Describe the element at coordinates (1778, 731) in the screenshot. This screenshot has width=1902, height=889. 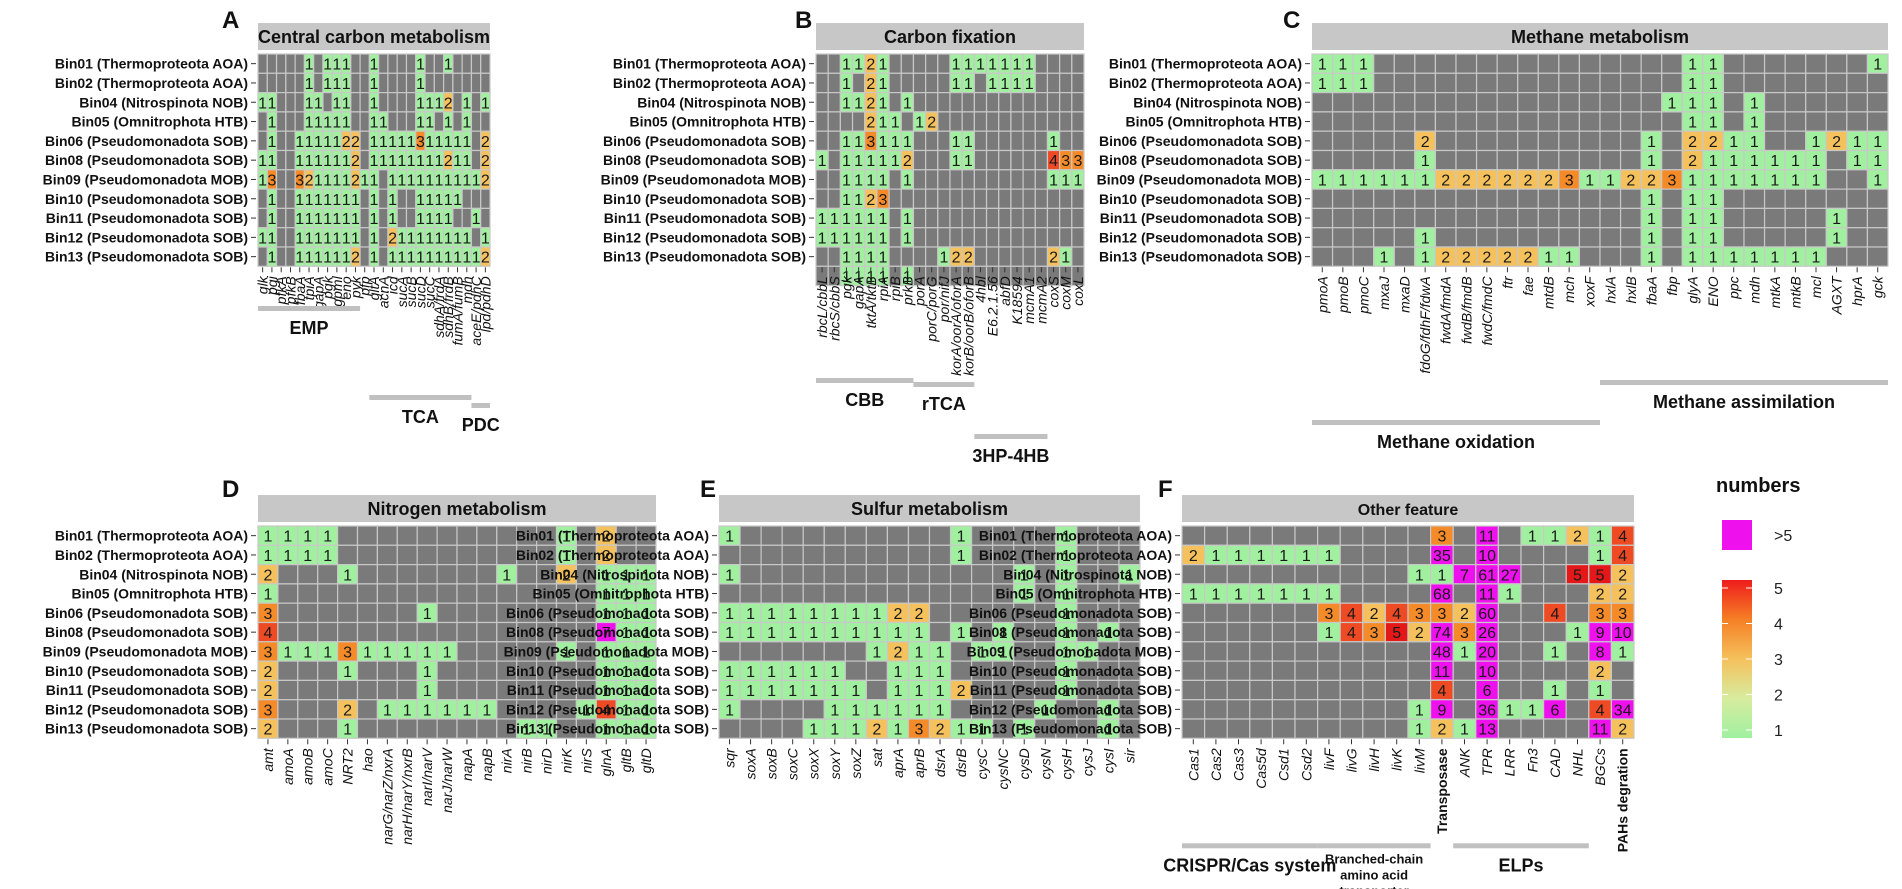
I see `legend-tick-label: 1` at that location.